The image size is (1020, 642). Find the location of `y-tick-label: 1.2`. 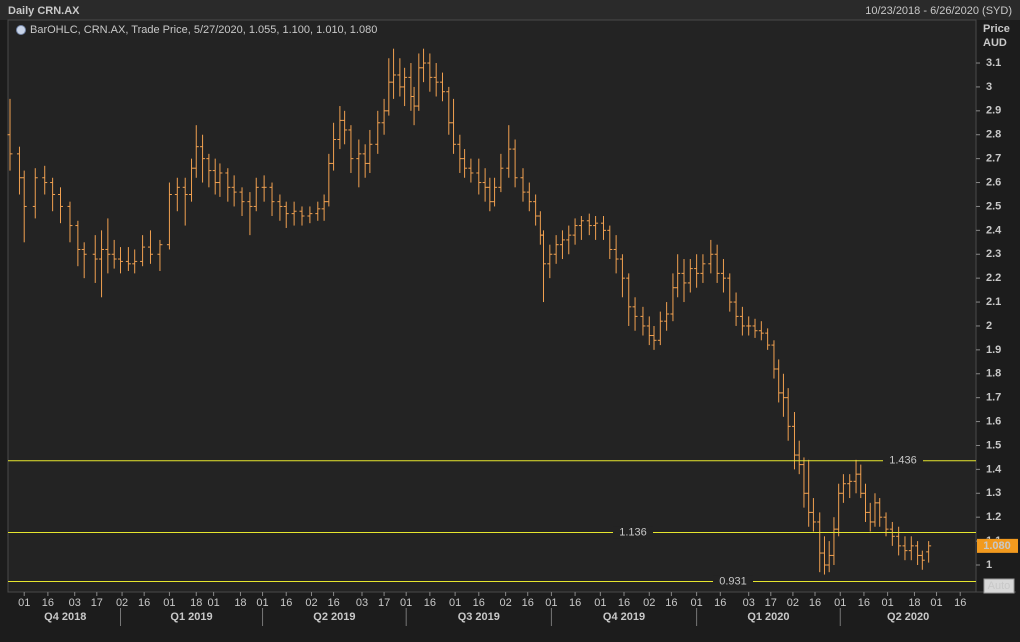

y-tick-label: 1.2 is located at coordinates (993, 517).